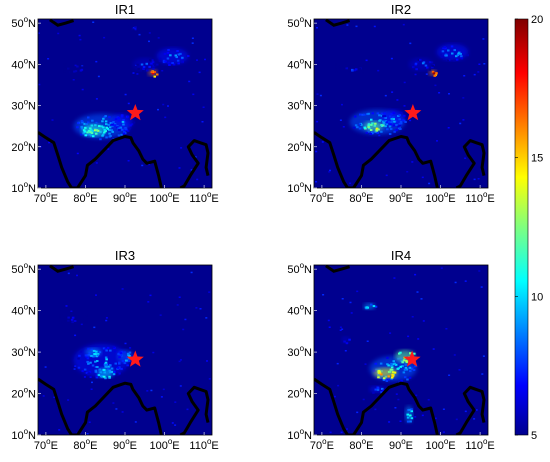  I want to click on x-tick-label: 70oE, so click(322, 444).